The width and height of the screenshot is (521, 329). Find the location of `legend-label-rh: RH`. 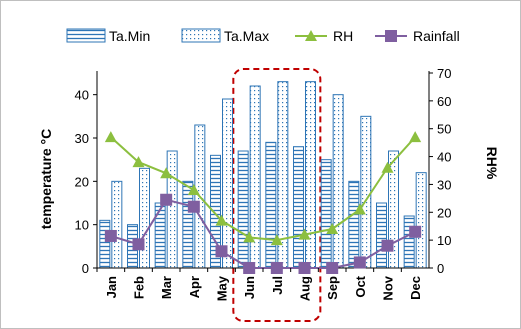

legend-label-rh: RH is located at coordinates (343, 36).